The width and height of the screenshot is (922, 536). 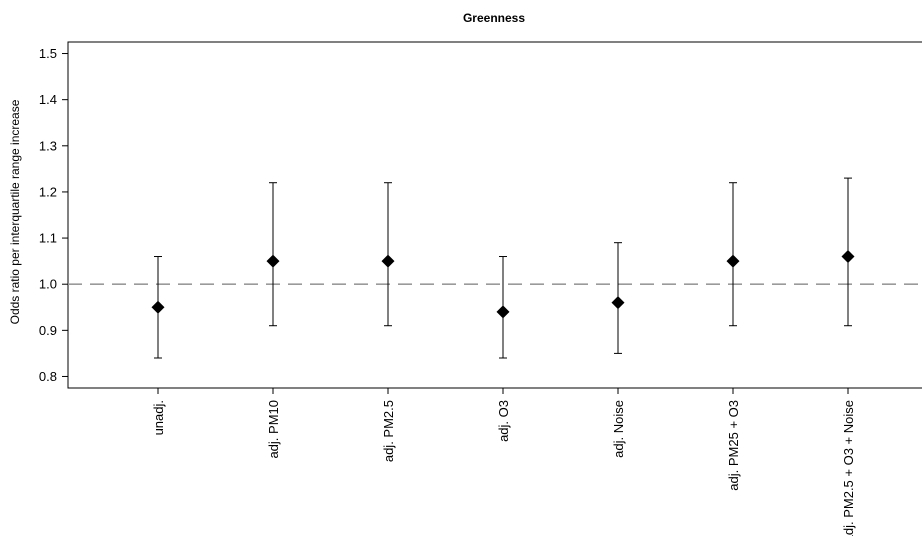 I want to click on x-tick-label: adj. PM2.5, so click(x=388, y=431).